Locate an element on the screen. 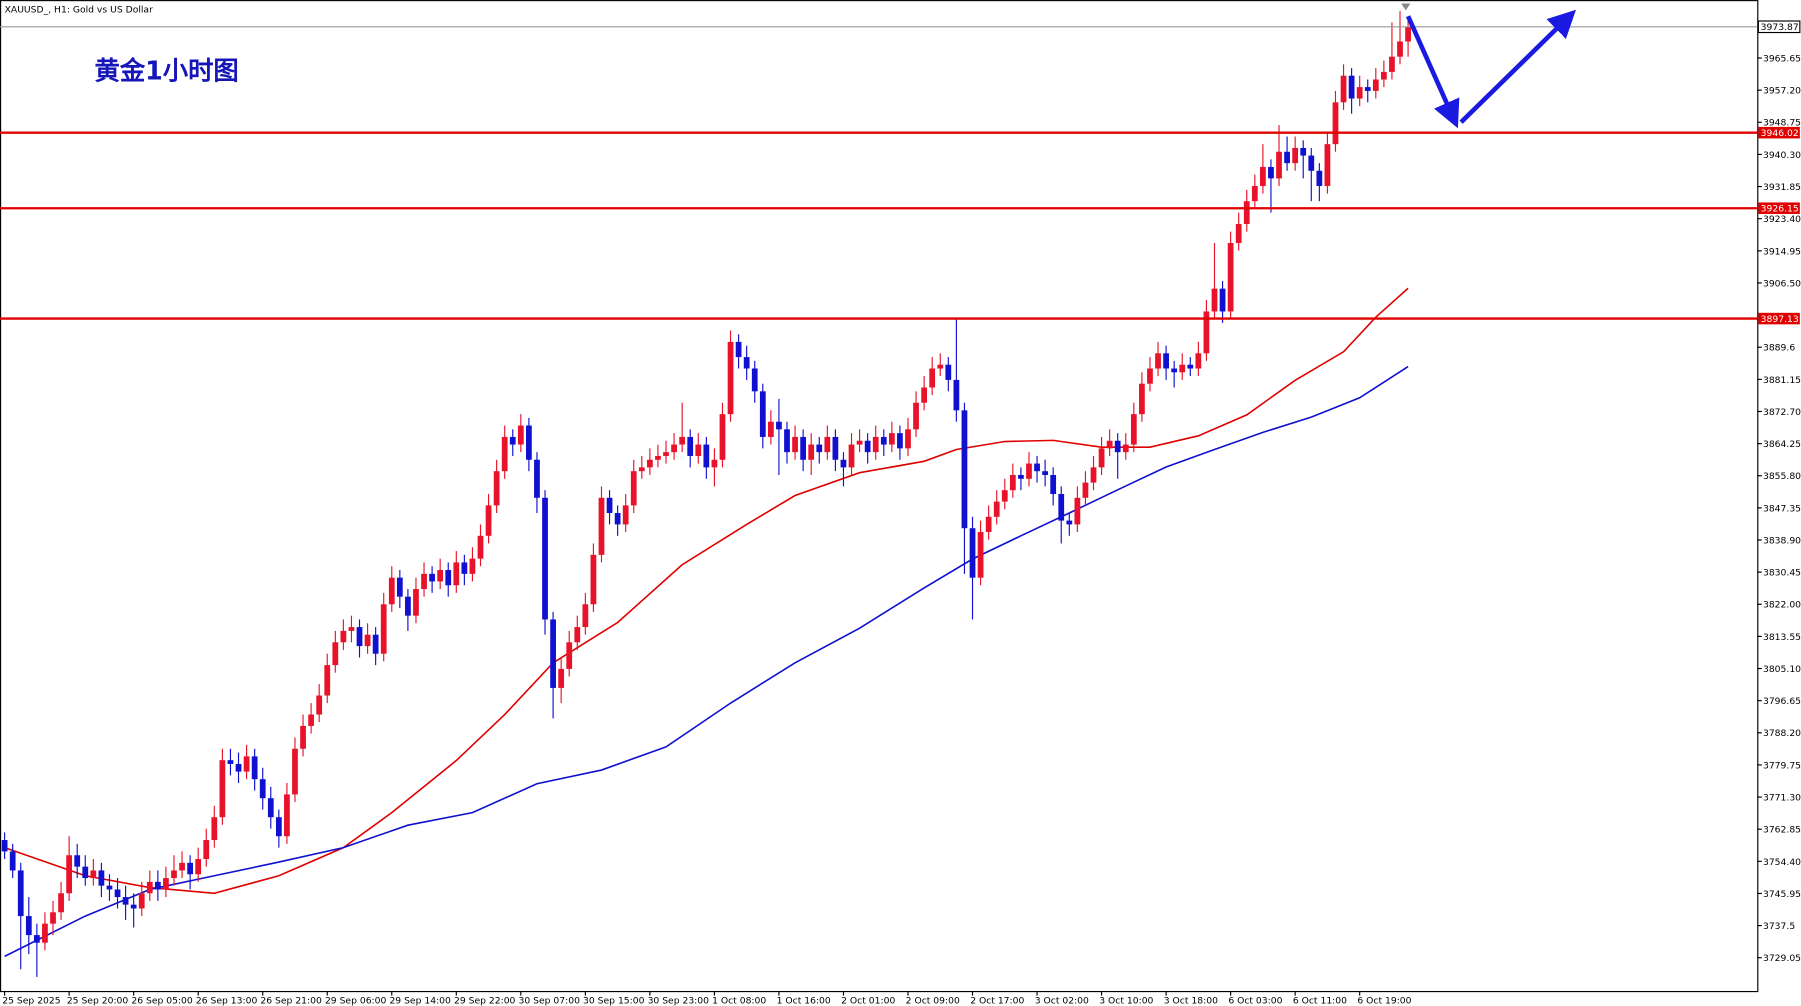  x-tick-label: 26 Sep 13:00 is located at coordinates (227, 1001).